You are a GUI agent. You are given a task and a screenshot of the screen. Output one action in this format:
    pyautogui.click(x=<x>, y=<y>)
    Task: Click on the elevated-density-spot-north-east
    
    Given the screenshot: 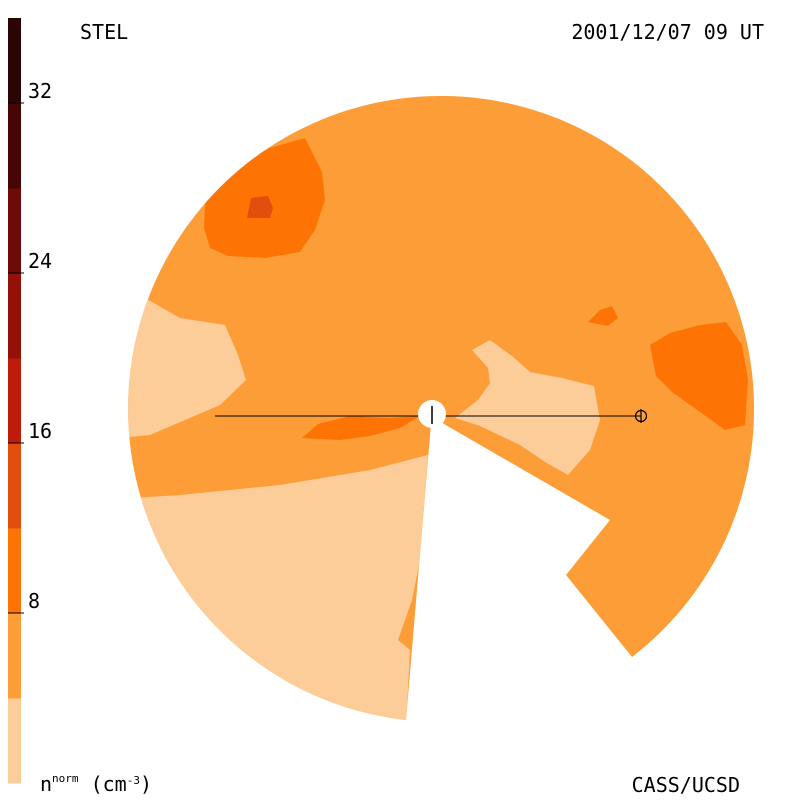 What is the action you would take?
    pyautogui.click(x=603, y=316)
    